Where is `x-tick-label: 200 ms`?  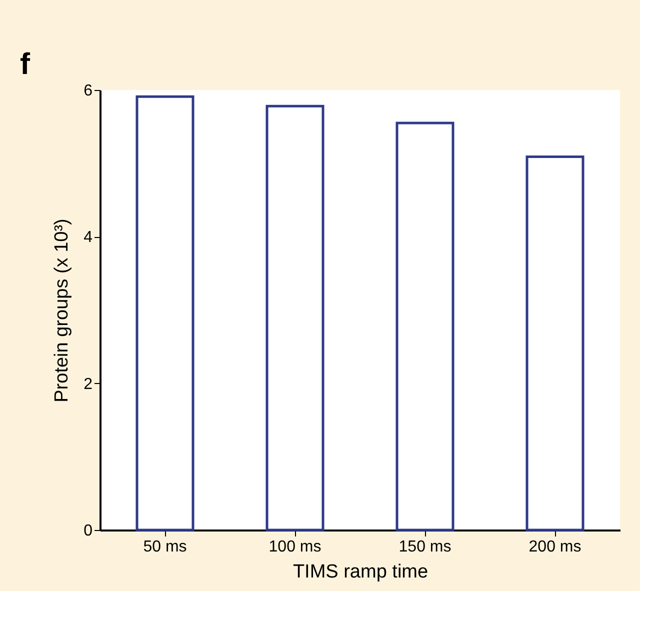 x-tick-label: 200 ms is located at coordinates (555, 547).